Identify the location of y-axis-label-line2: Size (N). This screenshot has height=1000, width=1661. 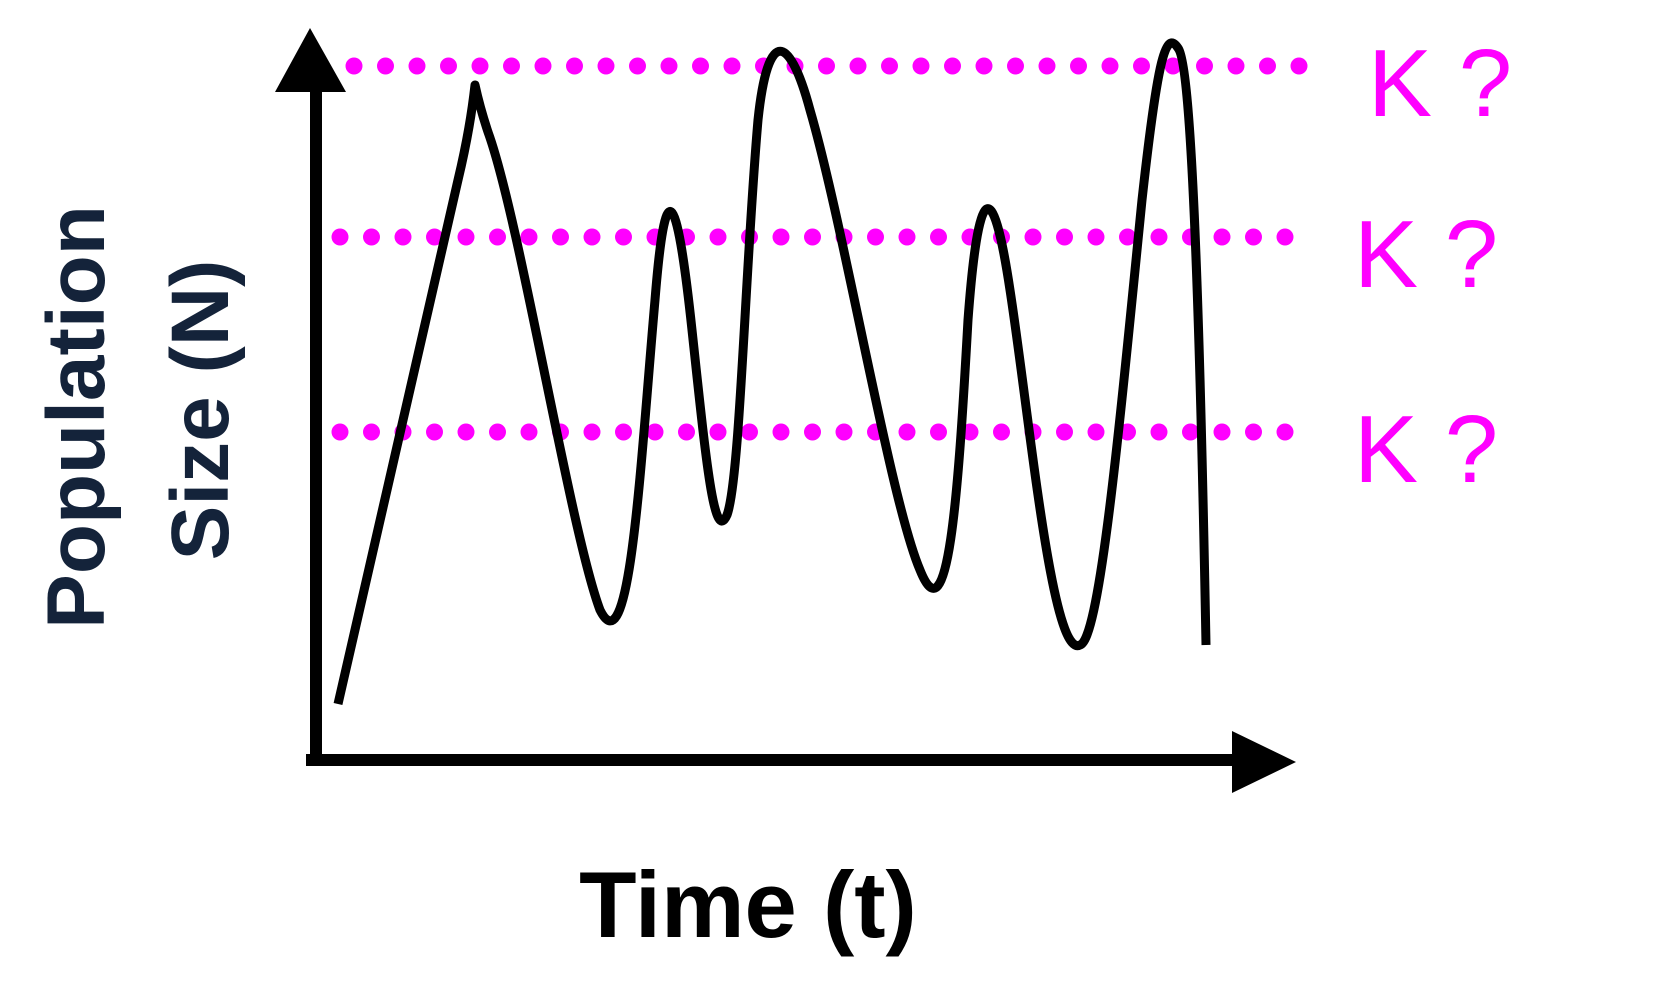
(200, 410).